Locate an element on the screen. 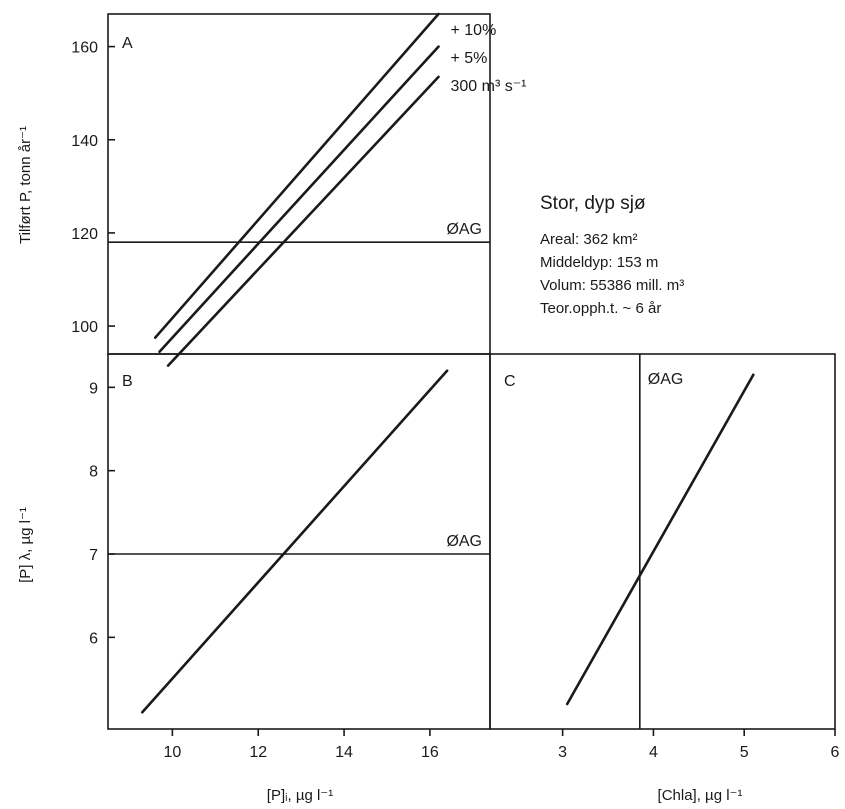 Image resolution: width=845 pixels, height=809 pixels. panel-a-ytick-label: 140 is located at coordinates (84, 141).